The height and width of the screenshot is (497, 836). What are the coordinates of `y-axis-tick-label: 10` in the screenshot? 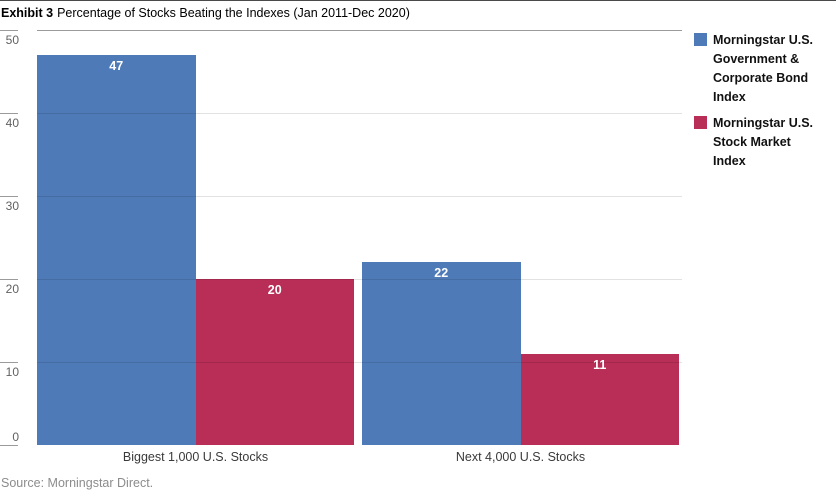 It's located at (12, 372).